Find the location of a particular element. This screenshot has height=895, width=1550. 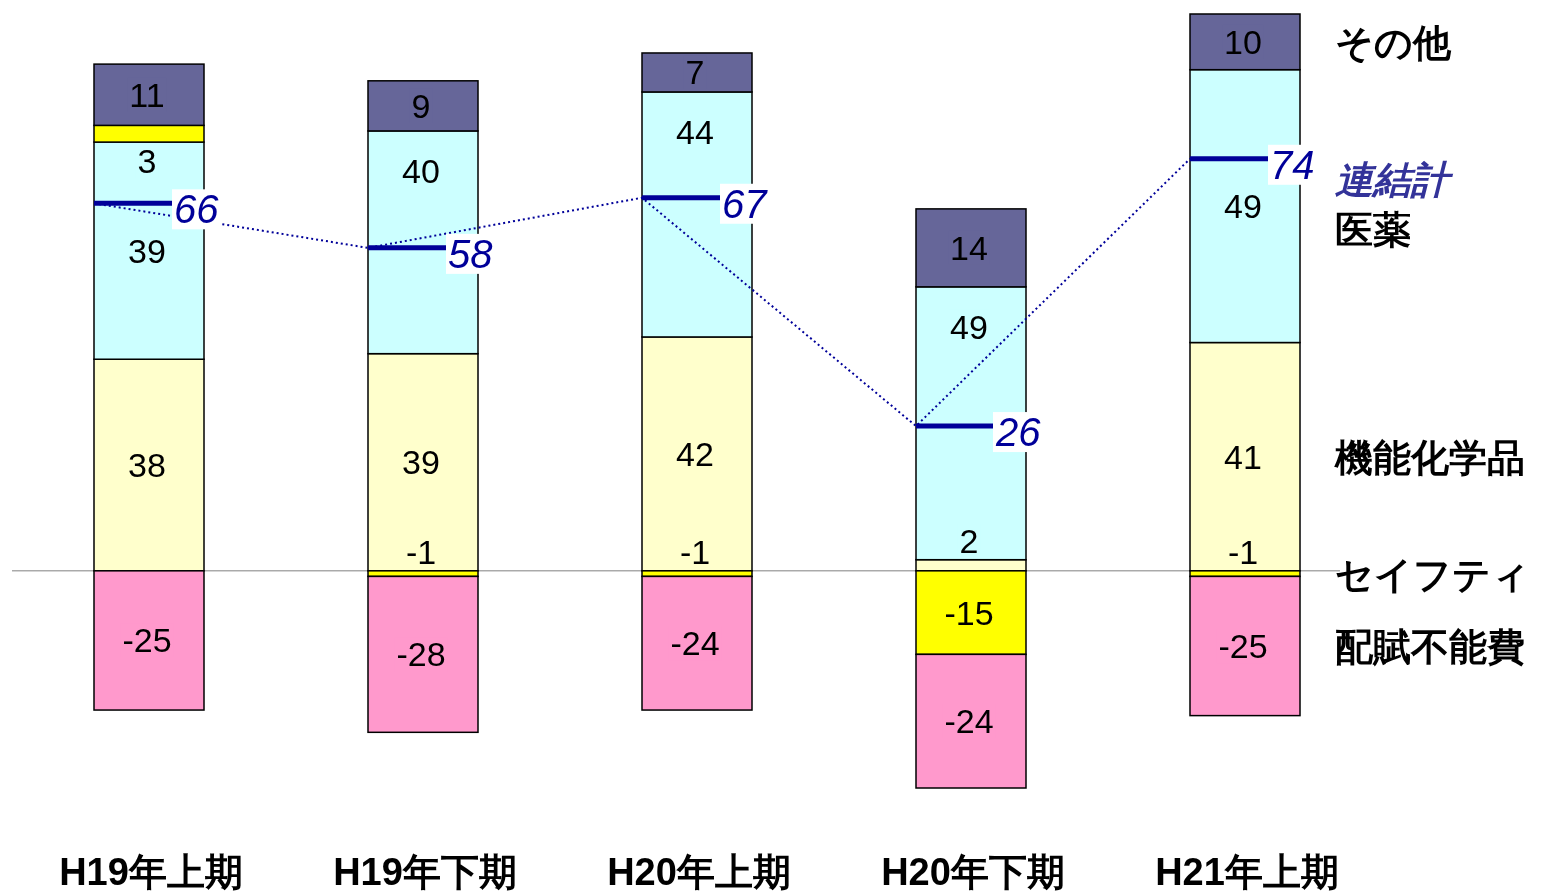

data-label: 14 is located at coordinates (969, 247).